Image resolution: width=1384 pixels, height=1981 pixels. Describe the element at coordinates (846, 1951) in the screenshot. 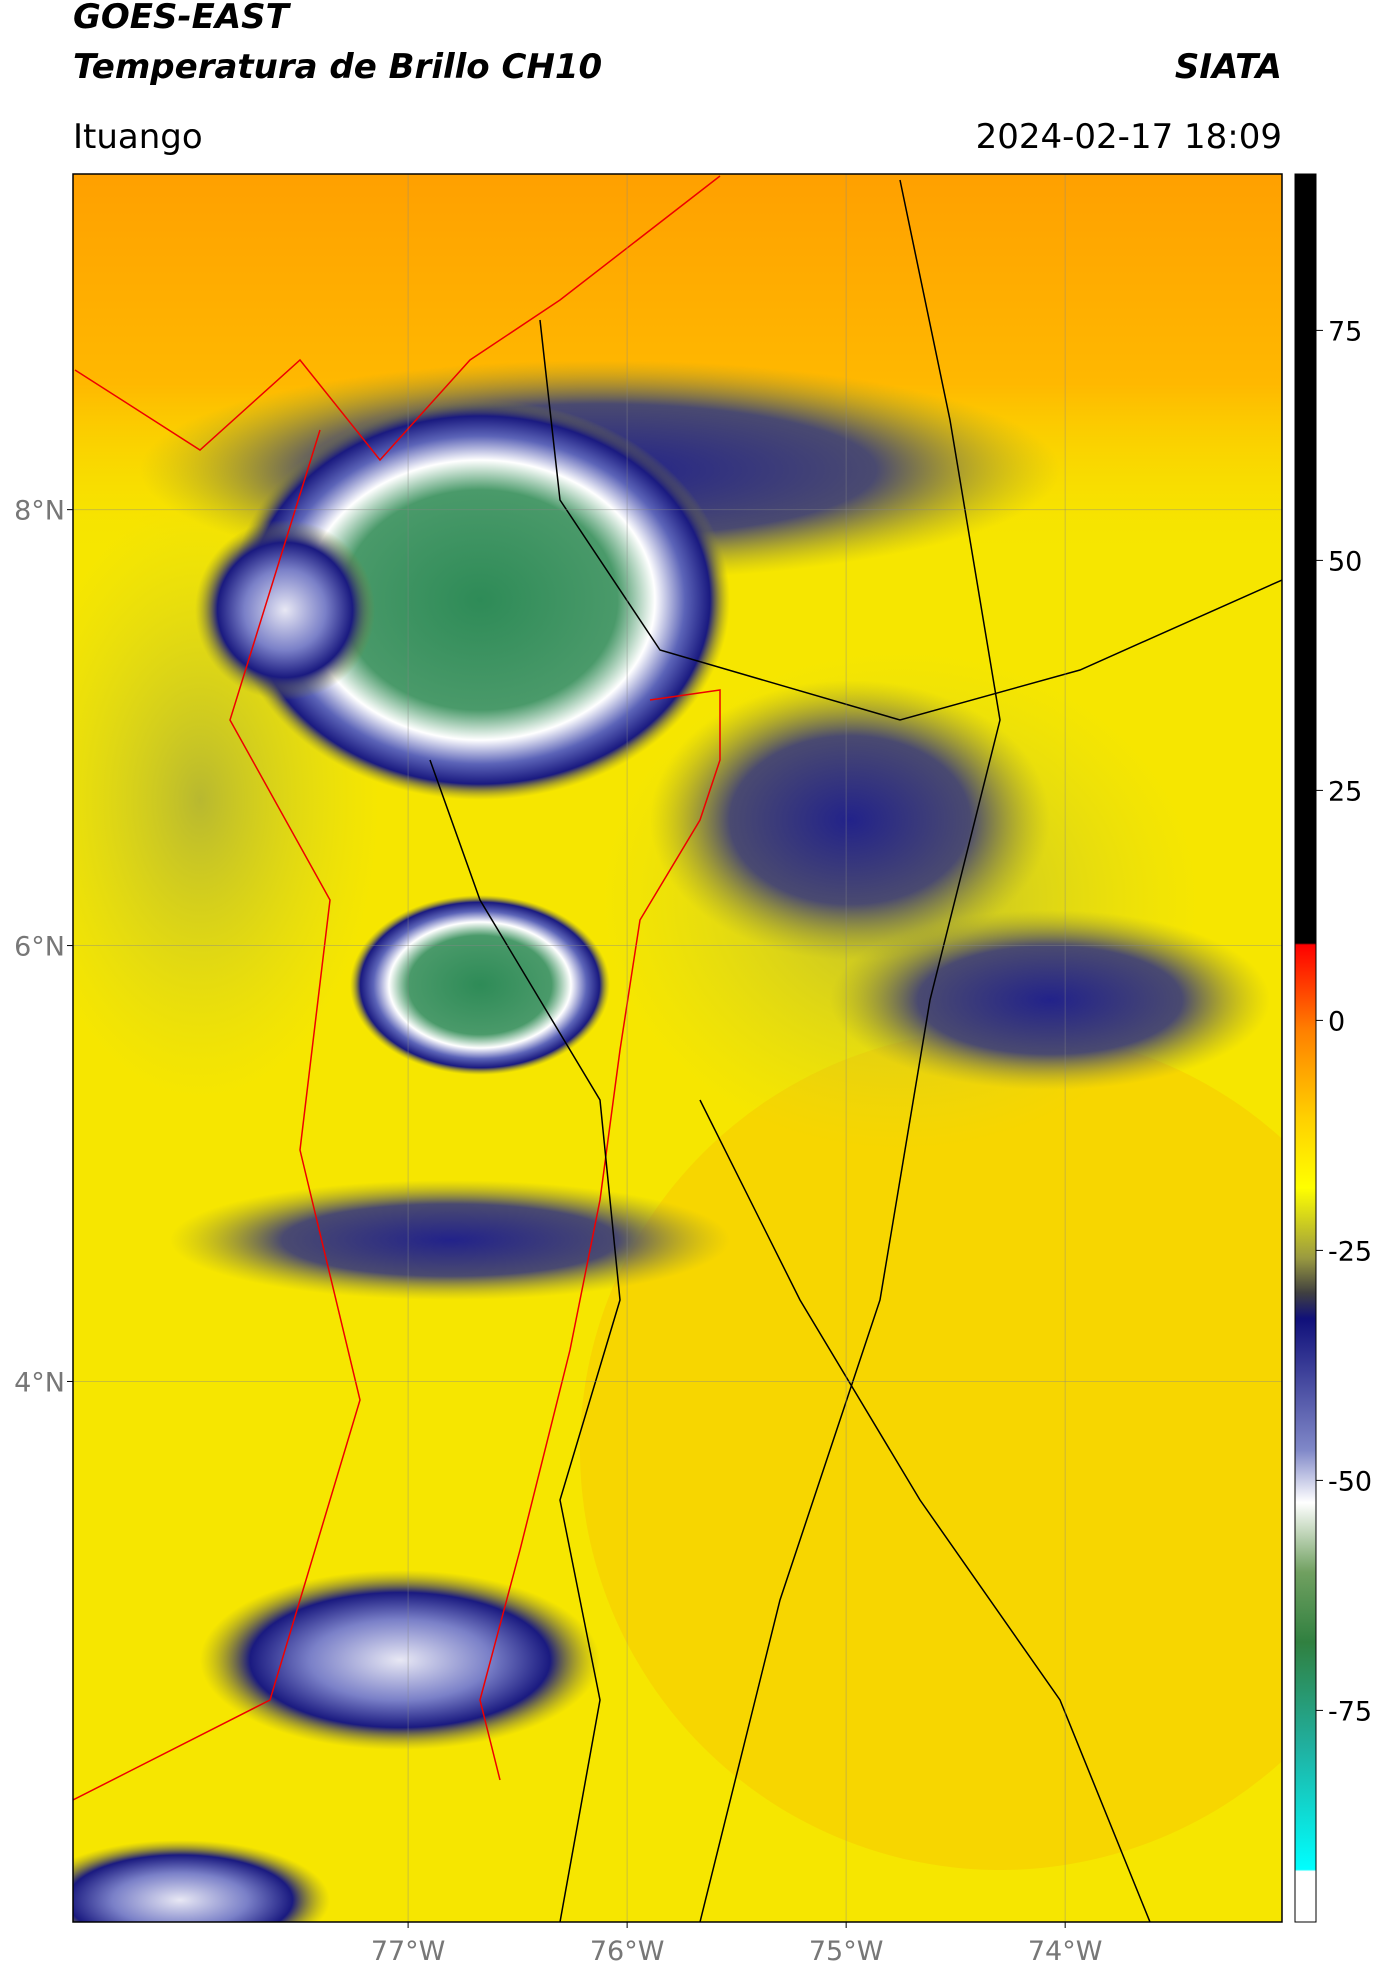

I see `lon-label: 75°W` at that location.